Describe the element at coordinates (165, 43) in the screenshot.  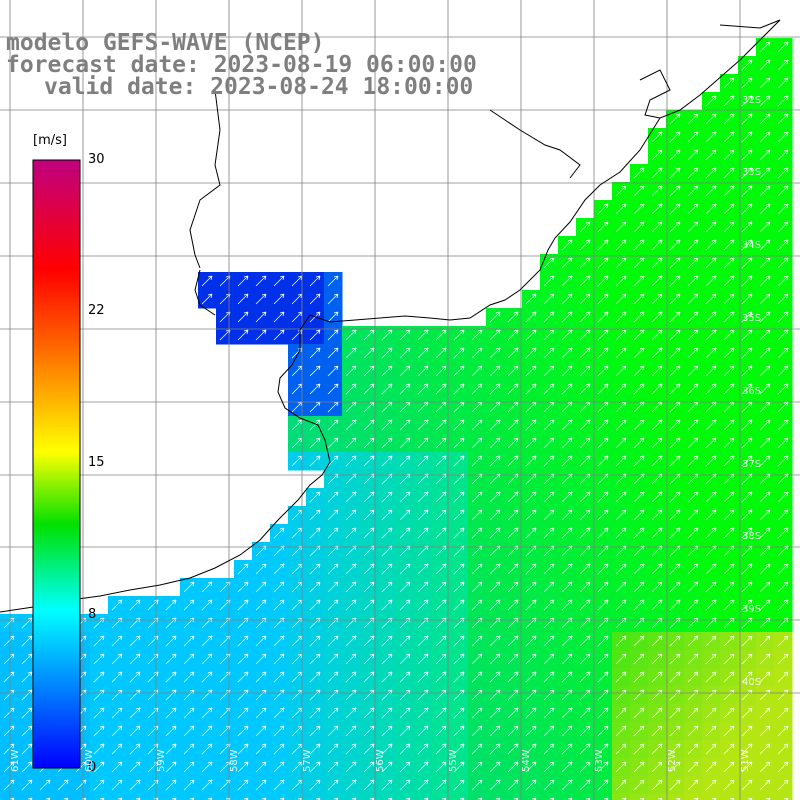
I see `map-title: modelo GEFS-WAVE (NCEP)` at that location.